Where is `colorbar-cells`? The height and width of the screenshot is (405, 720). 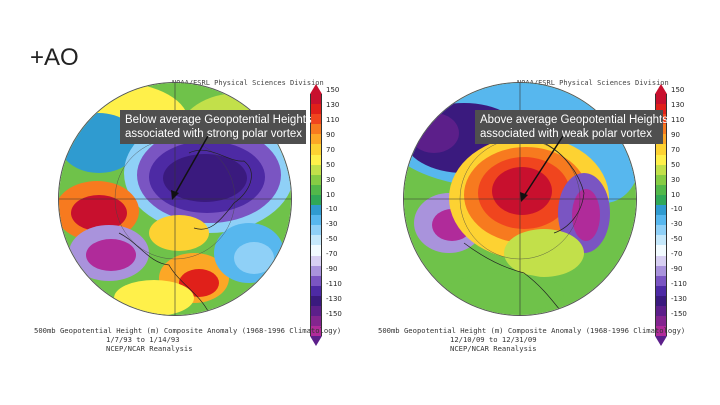
colorbar-cells is located at coordinates (316, 215).